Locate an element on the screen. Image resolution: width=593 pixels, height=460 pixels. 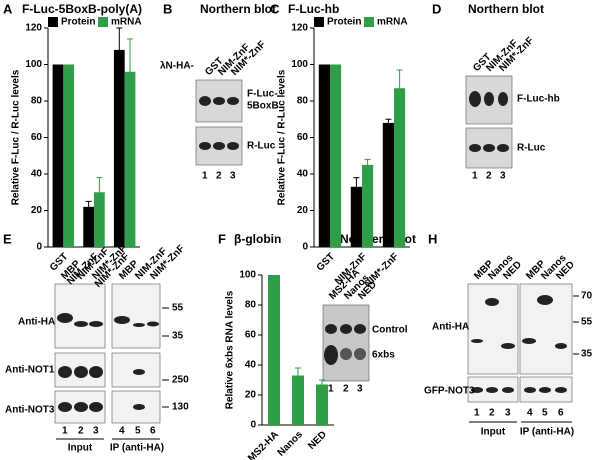
x-tick-label: Nanos is located at coordinates (291, 444).